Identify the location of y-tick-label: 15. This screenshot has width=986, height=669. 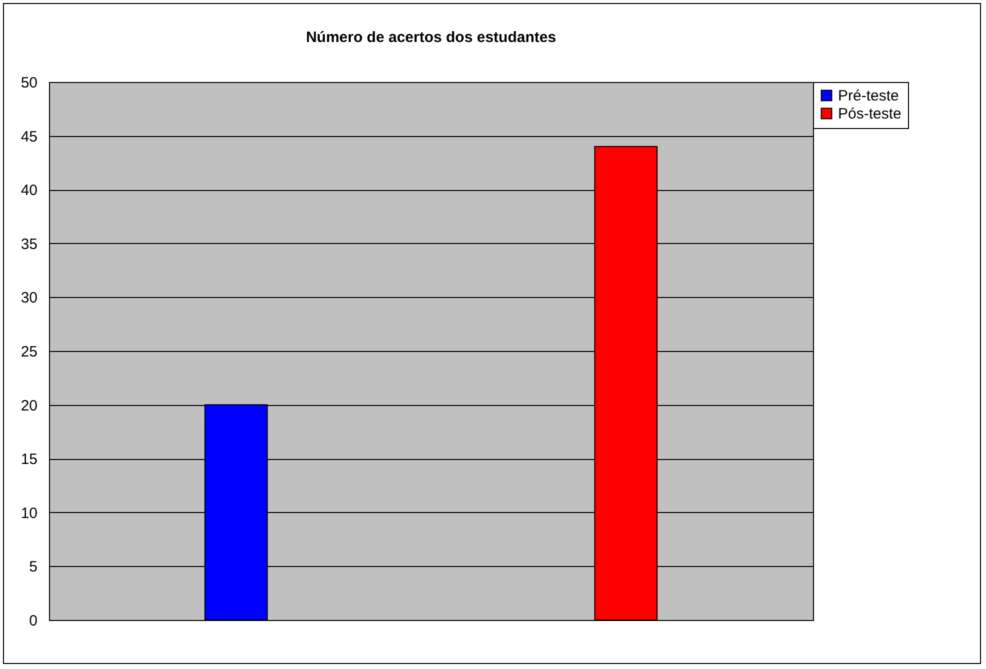
(29, 459).